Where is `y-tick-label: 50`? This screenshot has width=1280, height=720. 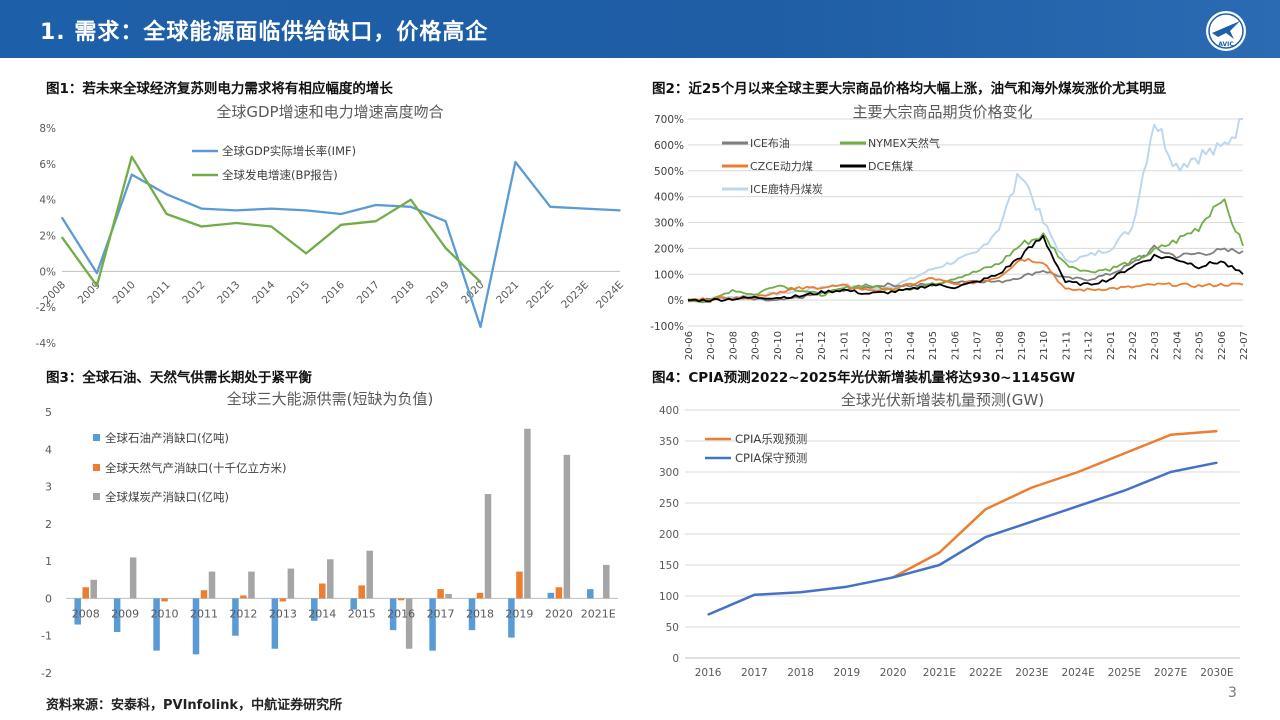 y-tick-label: 50 is located at coordinates (672, 628).